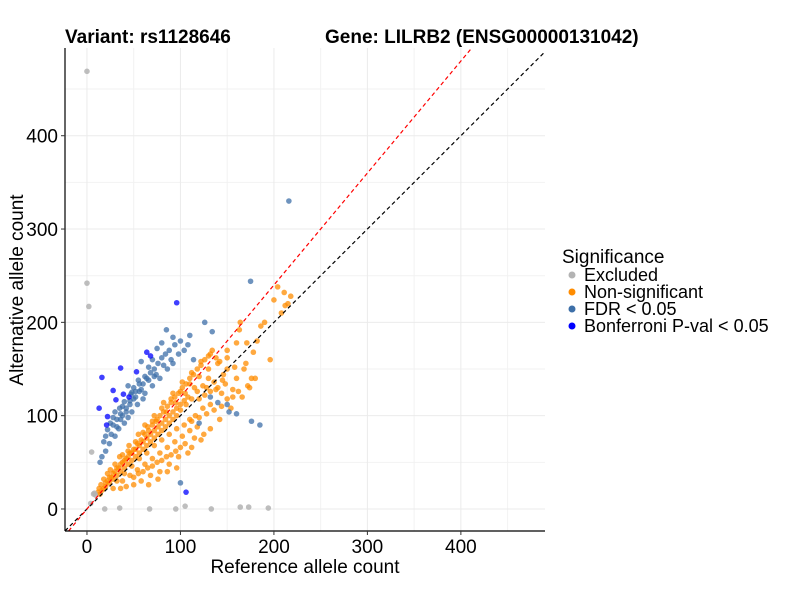  Describe the element at coordinates (461, 547) in the screenshot. I see `x-tick-label: 400` at that location.